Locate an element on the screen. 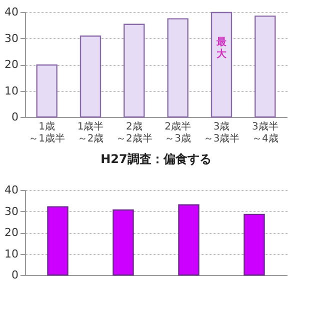 The height and width of the screenshot is (320, 320). annotation: 最大 is located at coordinates (222, 48).